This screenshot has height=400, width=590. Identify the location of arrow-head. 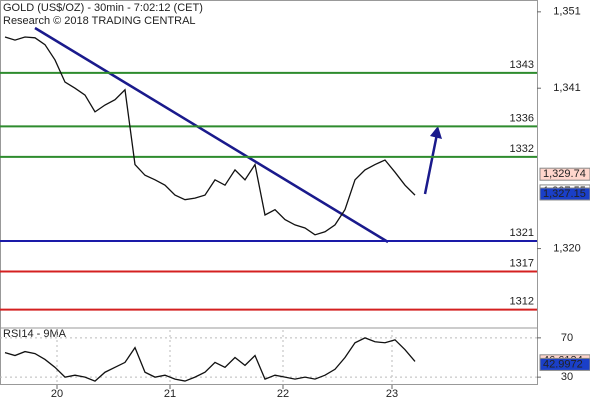
(436, 132).